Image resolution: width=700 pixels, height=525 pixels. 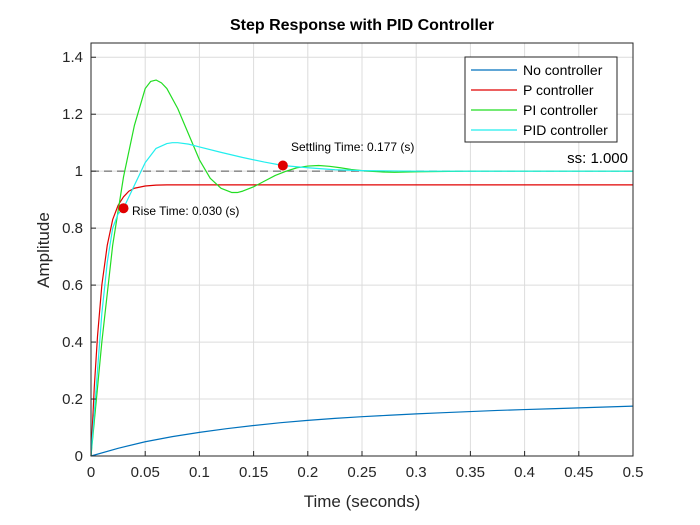 I want to click on y-tick-label: 0.6, so click(x=72, y=285).